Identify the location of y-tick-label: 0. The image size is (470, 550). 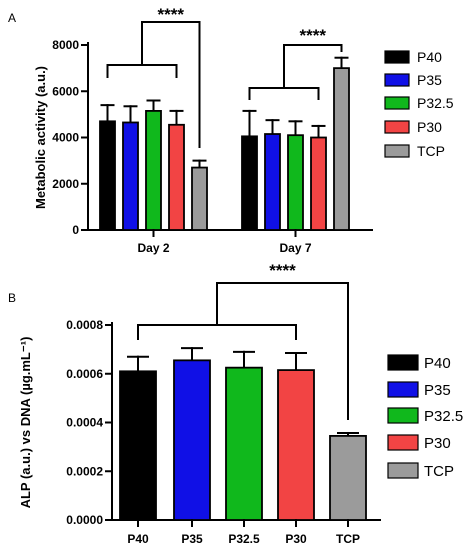
(75, 230).